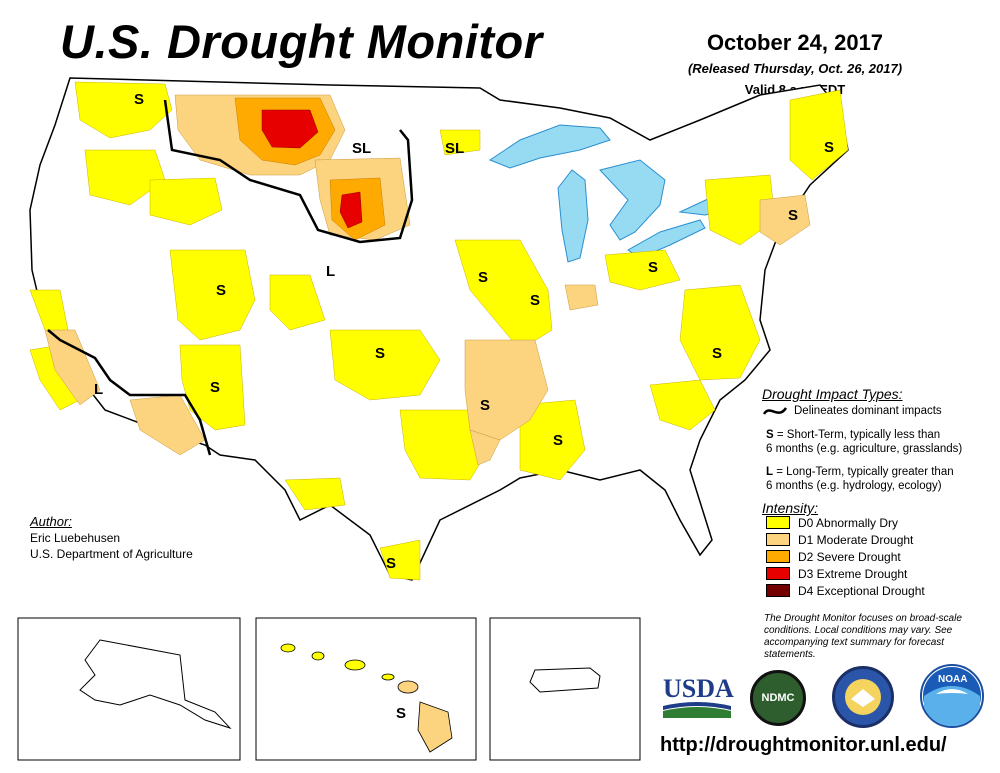  Describe the element at coordinates (833, 556) in the screenshot. I see `legend-d2: D2 Severe Drought` at that location.